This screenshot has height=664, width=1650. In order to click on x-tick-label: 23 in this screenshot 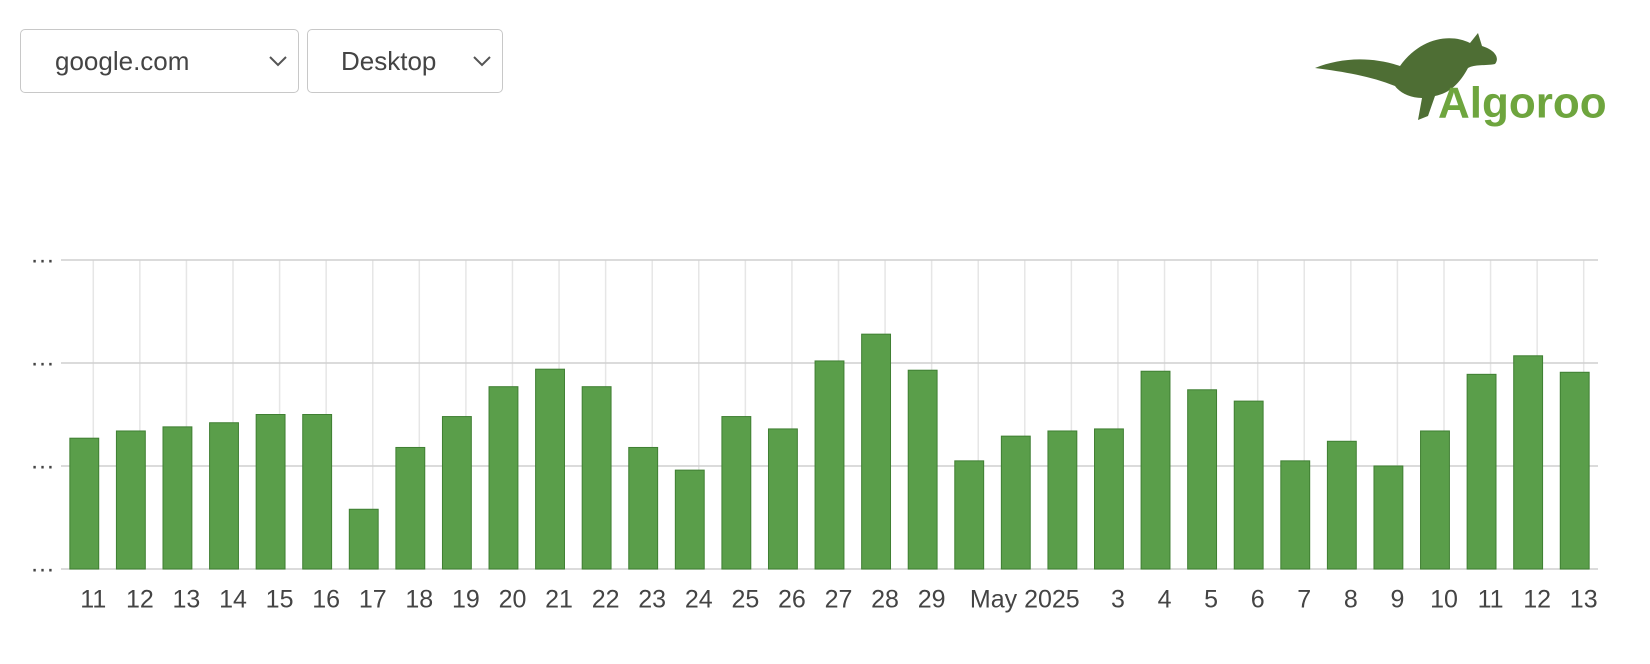, I will do `click(652, 600)`.